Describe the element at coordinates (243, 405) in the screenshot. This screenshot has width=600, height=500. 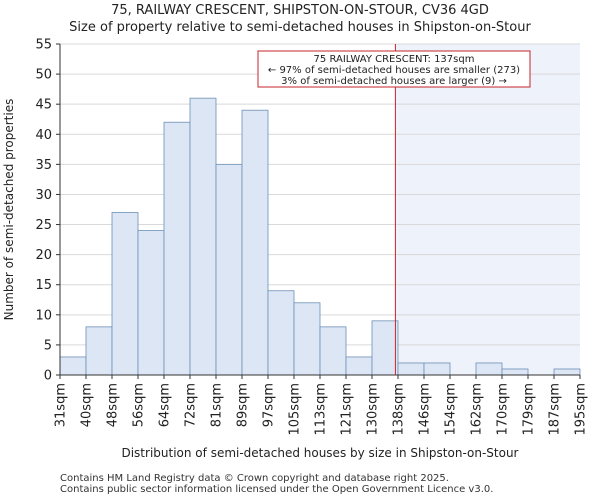
I see `x-tick-label: 89sqm` at that location.